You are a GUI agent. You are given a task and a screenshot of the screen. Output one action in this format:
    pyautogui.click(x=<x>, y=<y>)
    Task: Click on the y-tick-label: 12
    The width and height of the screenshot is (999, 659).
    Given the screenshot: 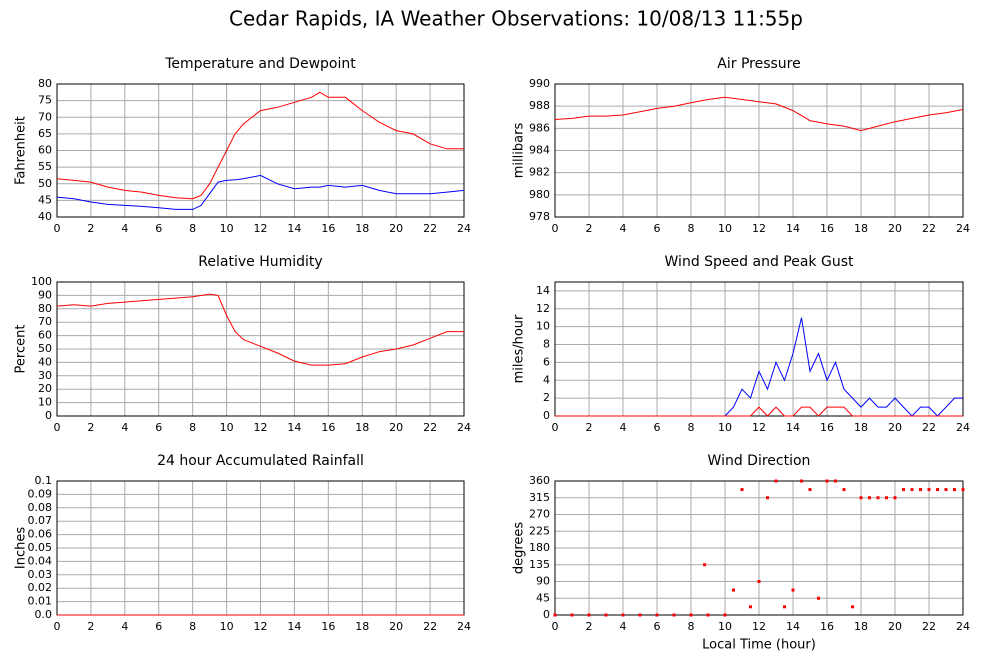 What is the action you would take?
    pyautogui.click(x=543, y=308)
    